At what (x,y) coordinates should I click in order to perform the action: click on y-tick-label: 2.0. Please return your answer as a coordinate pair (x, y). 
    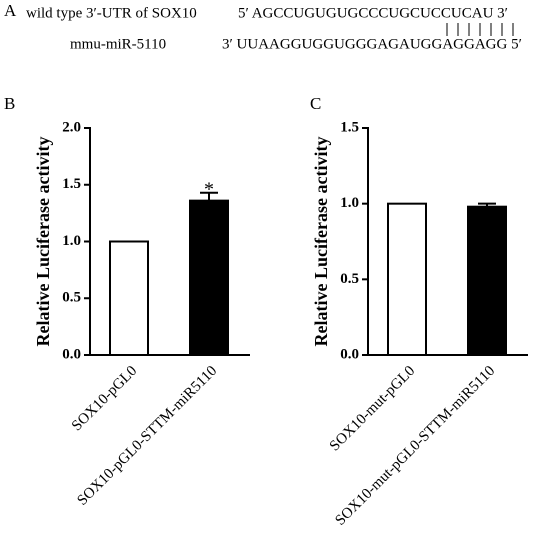
    Looking at the image, I should click on (71, 127).